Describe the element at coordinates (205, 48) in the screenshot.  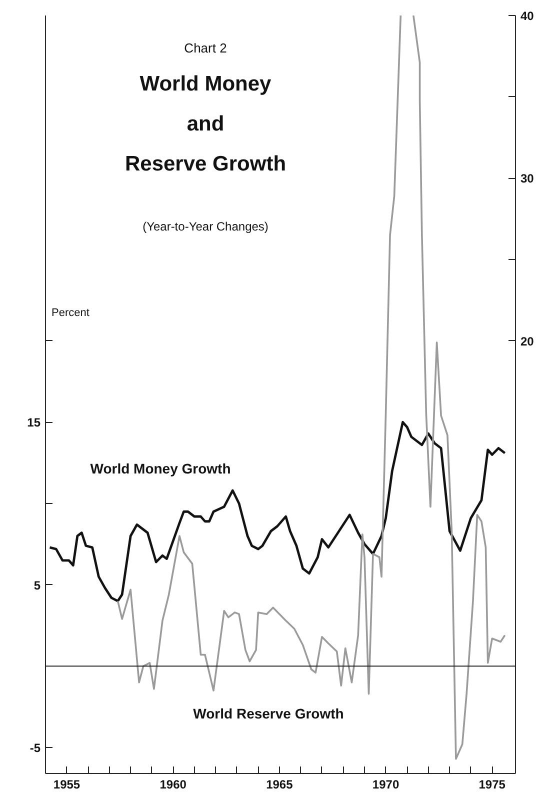
I see `annotation: Chart 2` at that location.